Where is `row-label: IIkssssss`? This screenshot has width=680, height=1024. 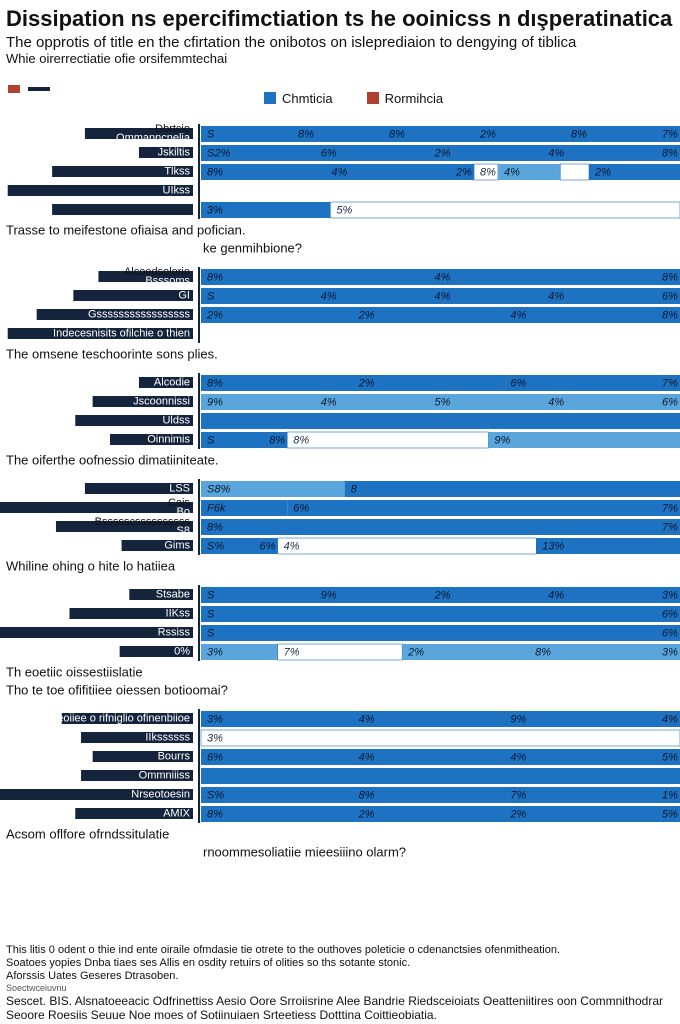
row-label: IIkssssss is located at coordinates (167, 737).